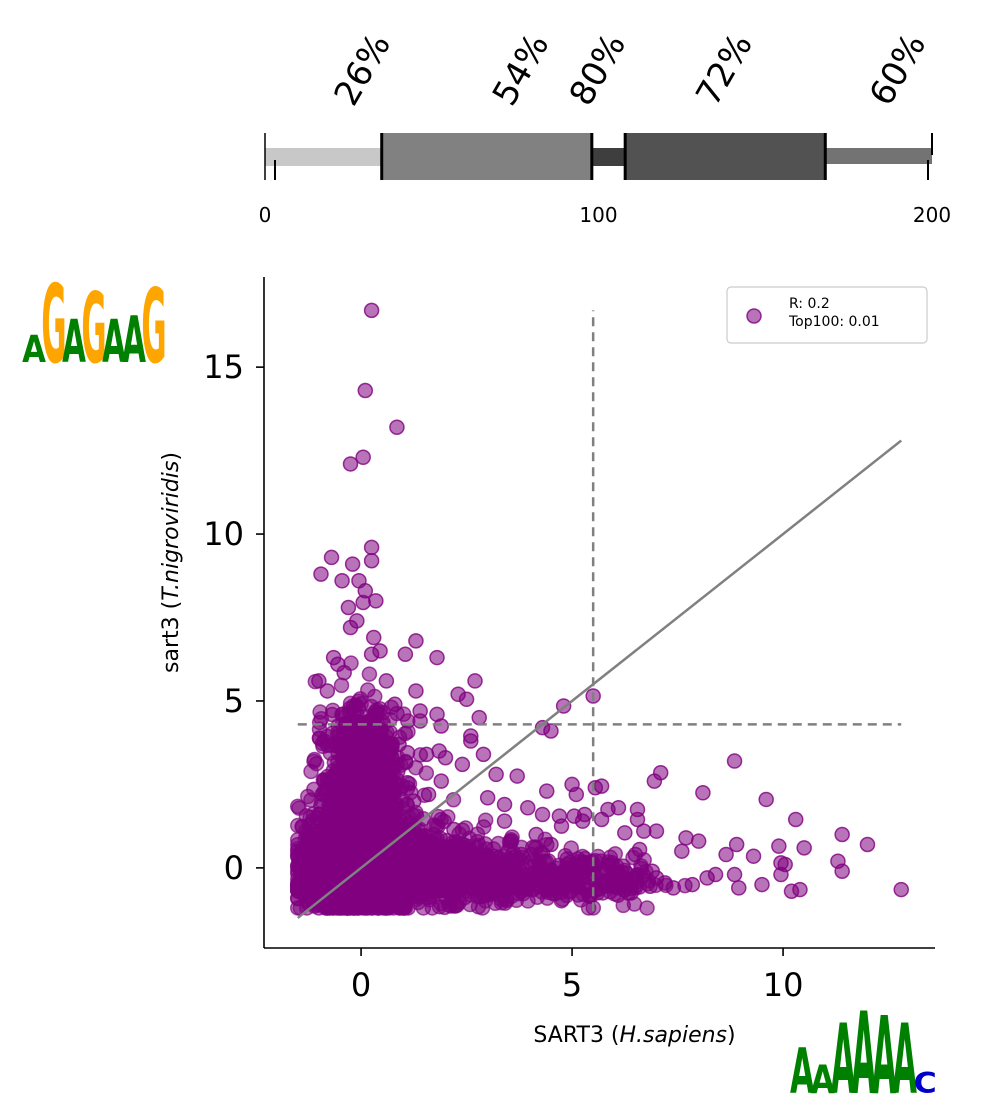 The image size is (982, 1116). I want to click on legend-box, so click(827, 315).